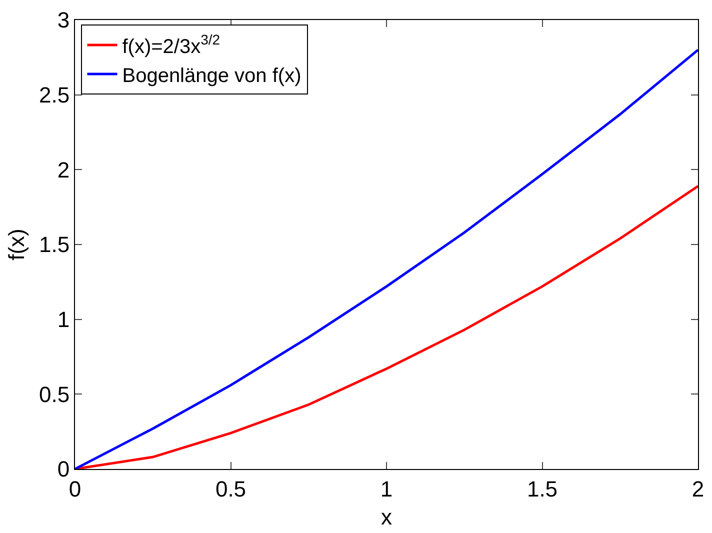  Describe the element at coordinates (386, 517) in the screenshot. I see `x-axis-title: x` at that location.